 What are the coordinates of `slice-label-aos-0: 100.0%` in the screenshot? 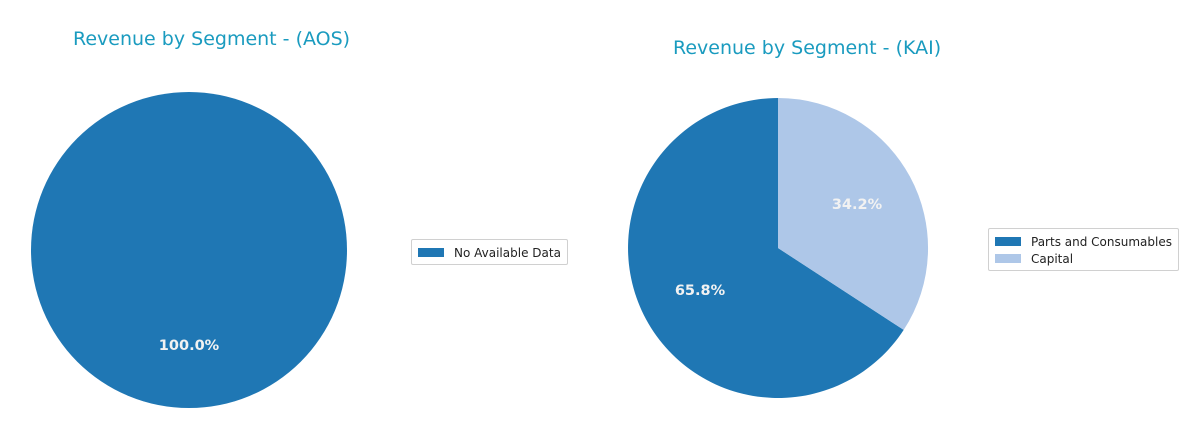 It's located at (189, 346).